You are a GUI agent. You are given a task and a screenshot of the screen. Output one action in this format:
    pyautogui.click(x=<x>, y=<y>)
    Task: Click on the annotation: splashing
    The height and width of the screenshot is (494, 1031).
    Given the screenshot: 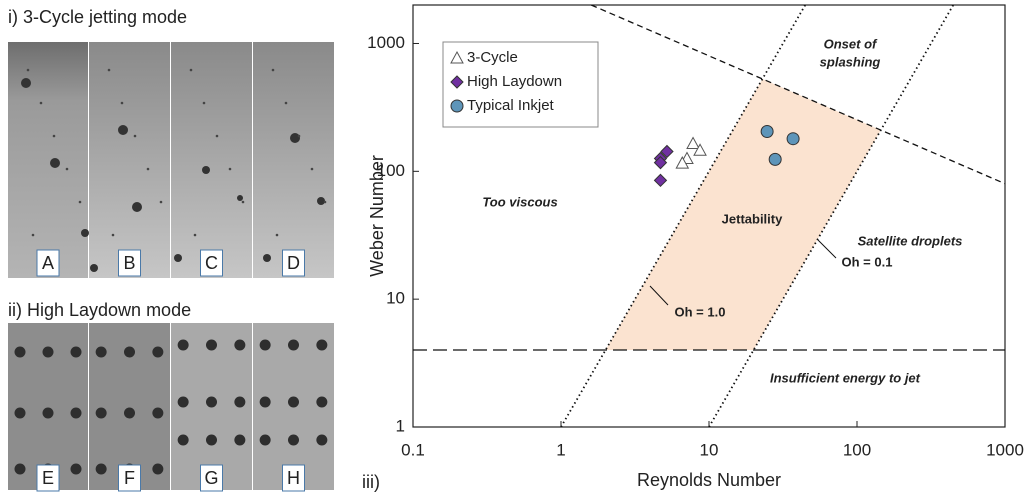 What is the action you would take?
    pyautogui.click(x=850, y=61)
    